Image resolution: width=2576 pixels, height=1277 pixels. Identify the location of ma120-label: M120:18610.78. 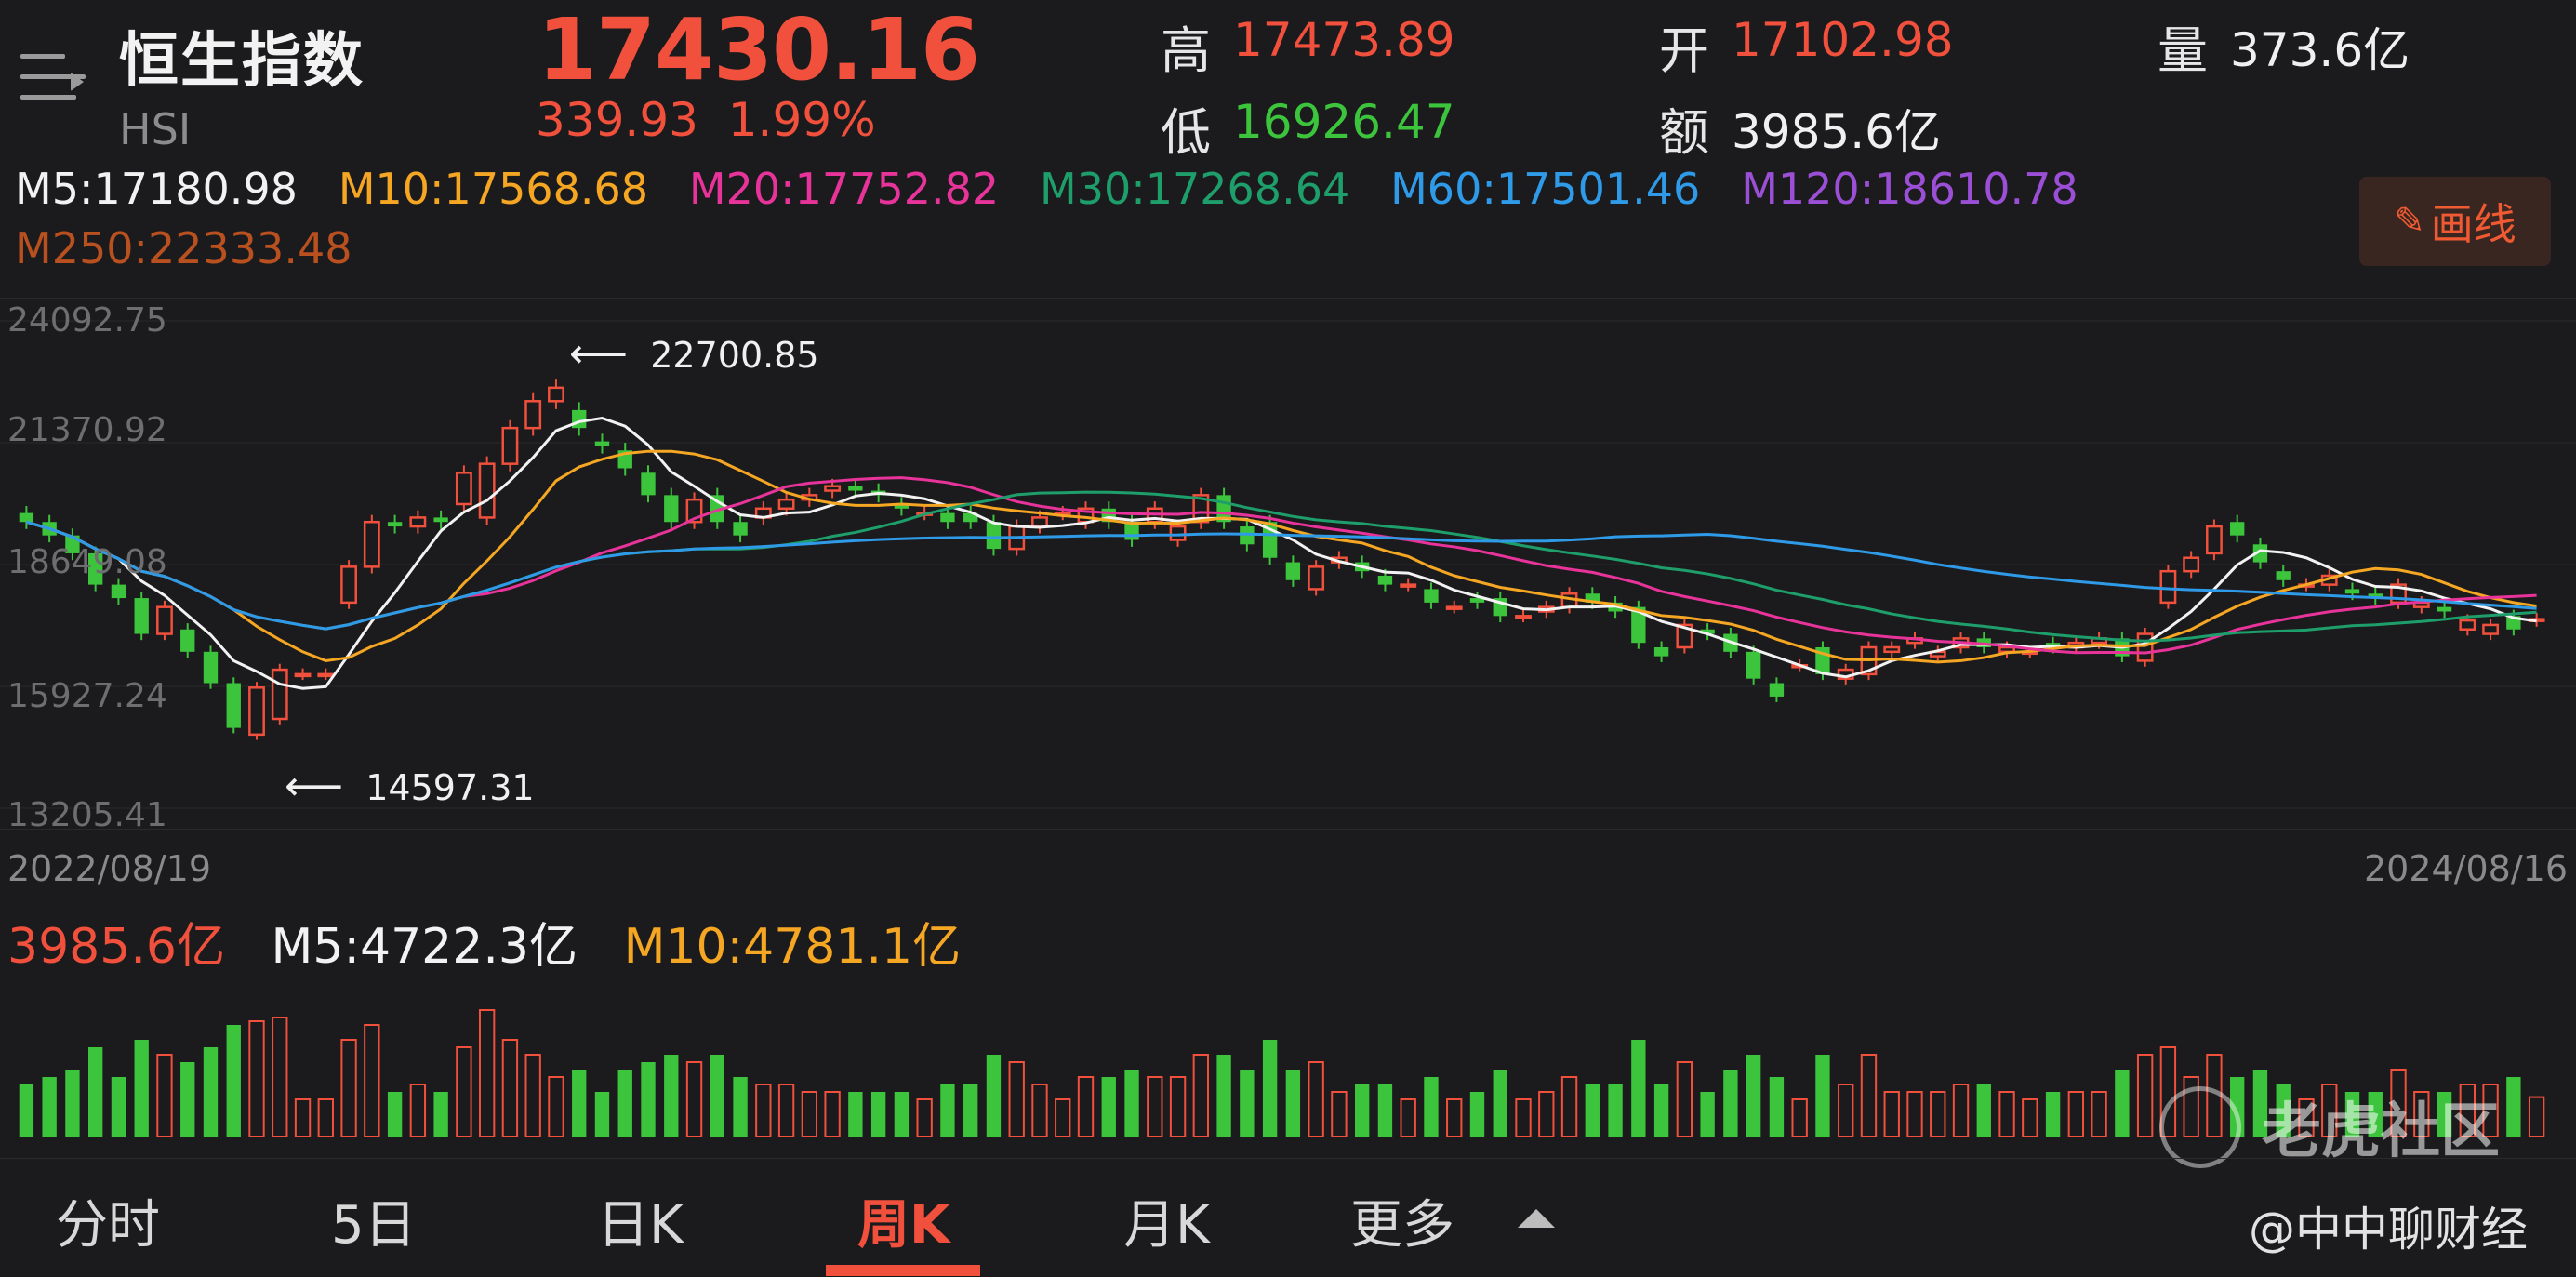
(1909, 189).